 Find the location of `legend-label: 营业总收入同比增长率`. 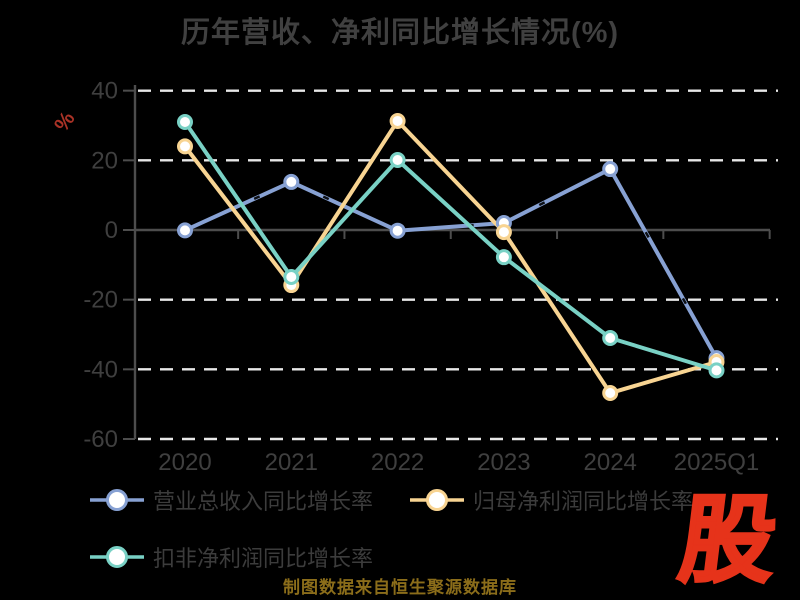

legend-label: 营业总收入同比增长率 is located at coordinates (263, 501).